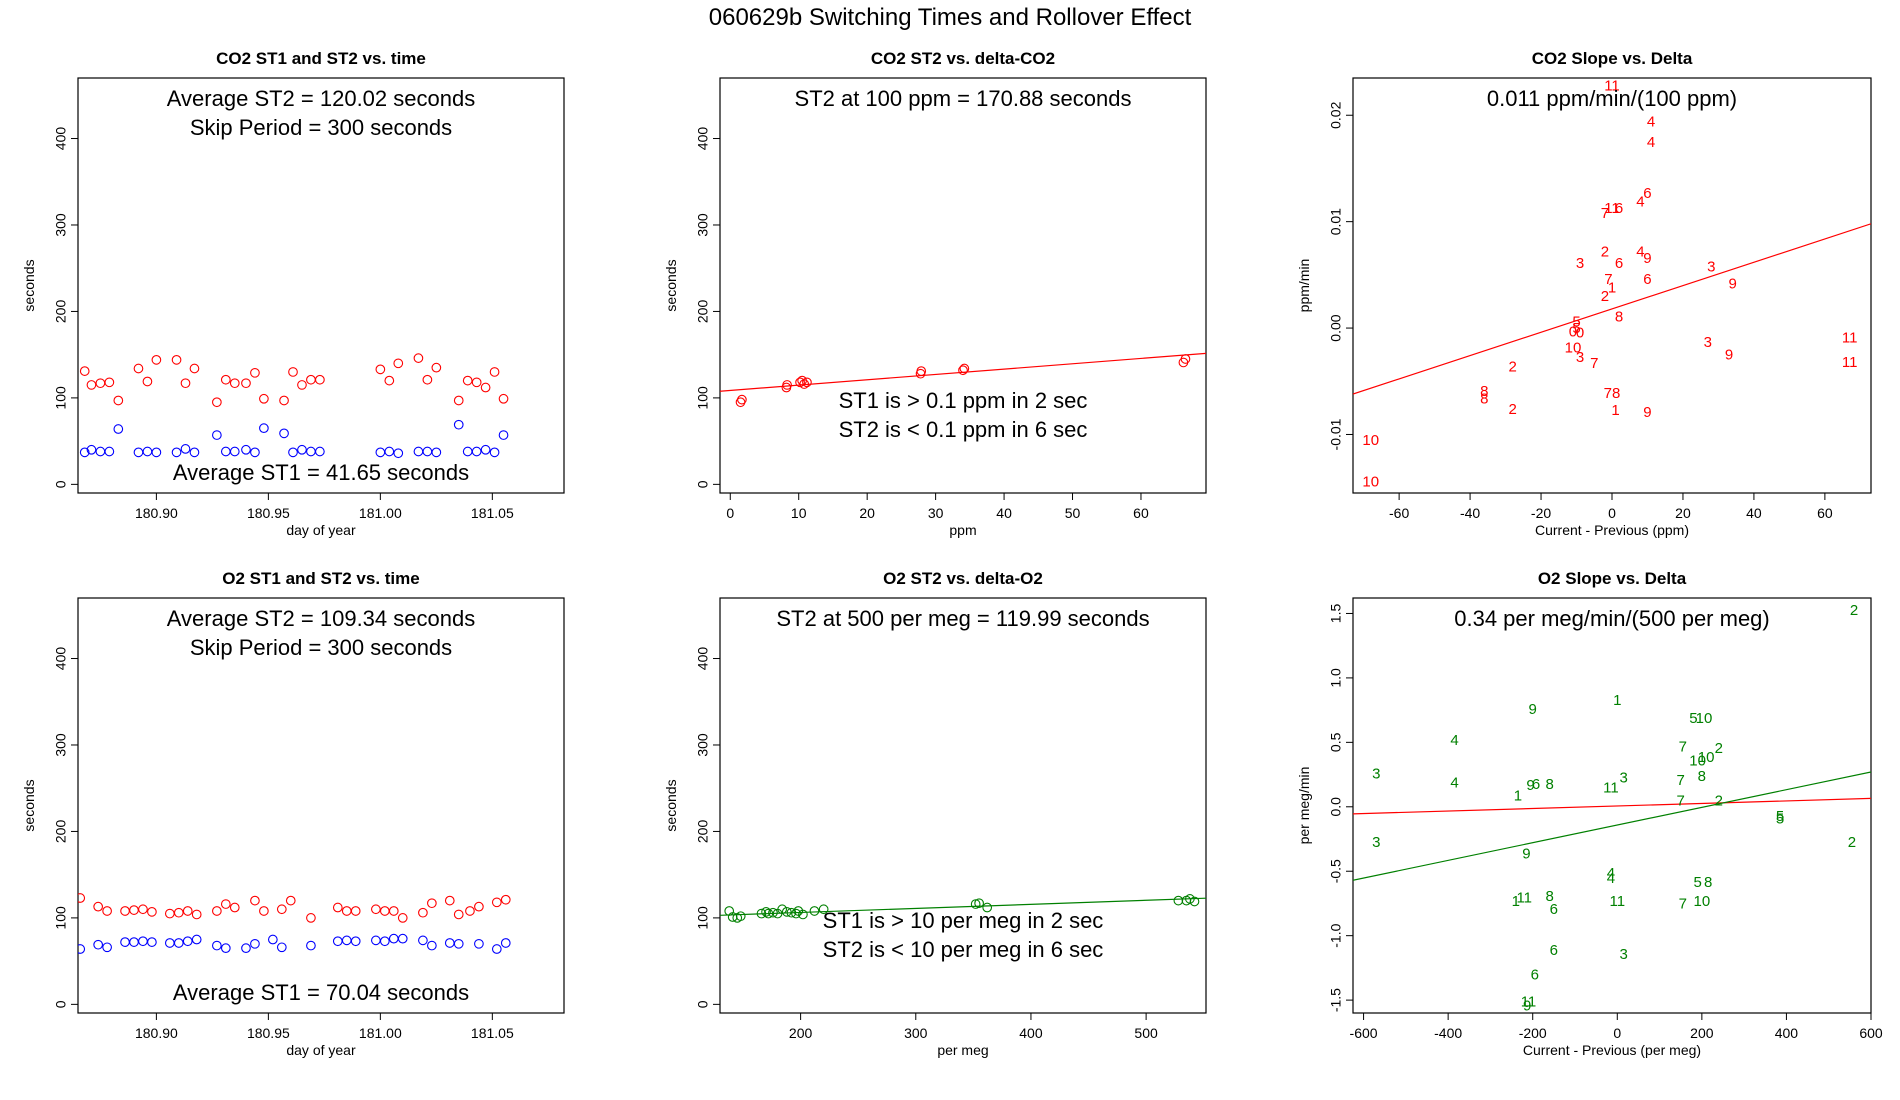  What do you see at coordinates (801, 1033) in the screenshot?
I see `x-tick-label: 200` at bounding box center [801, 1033].